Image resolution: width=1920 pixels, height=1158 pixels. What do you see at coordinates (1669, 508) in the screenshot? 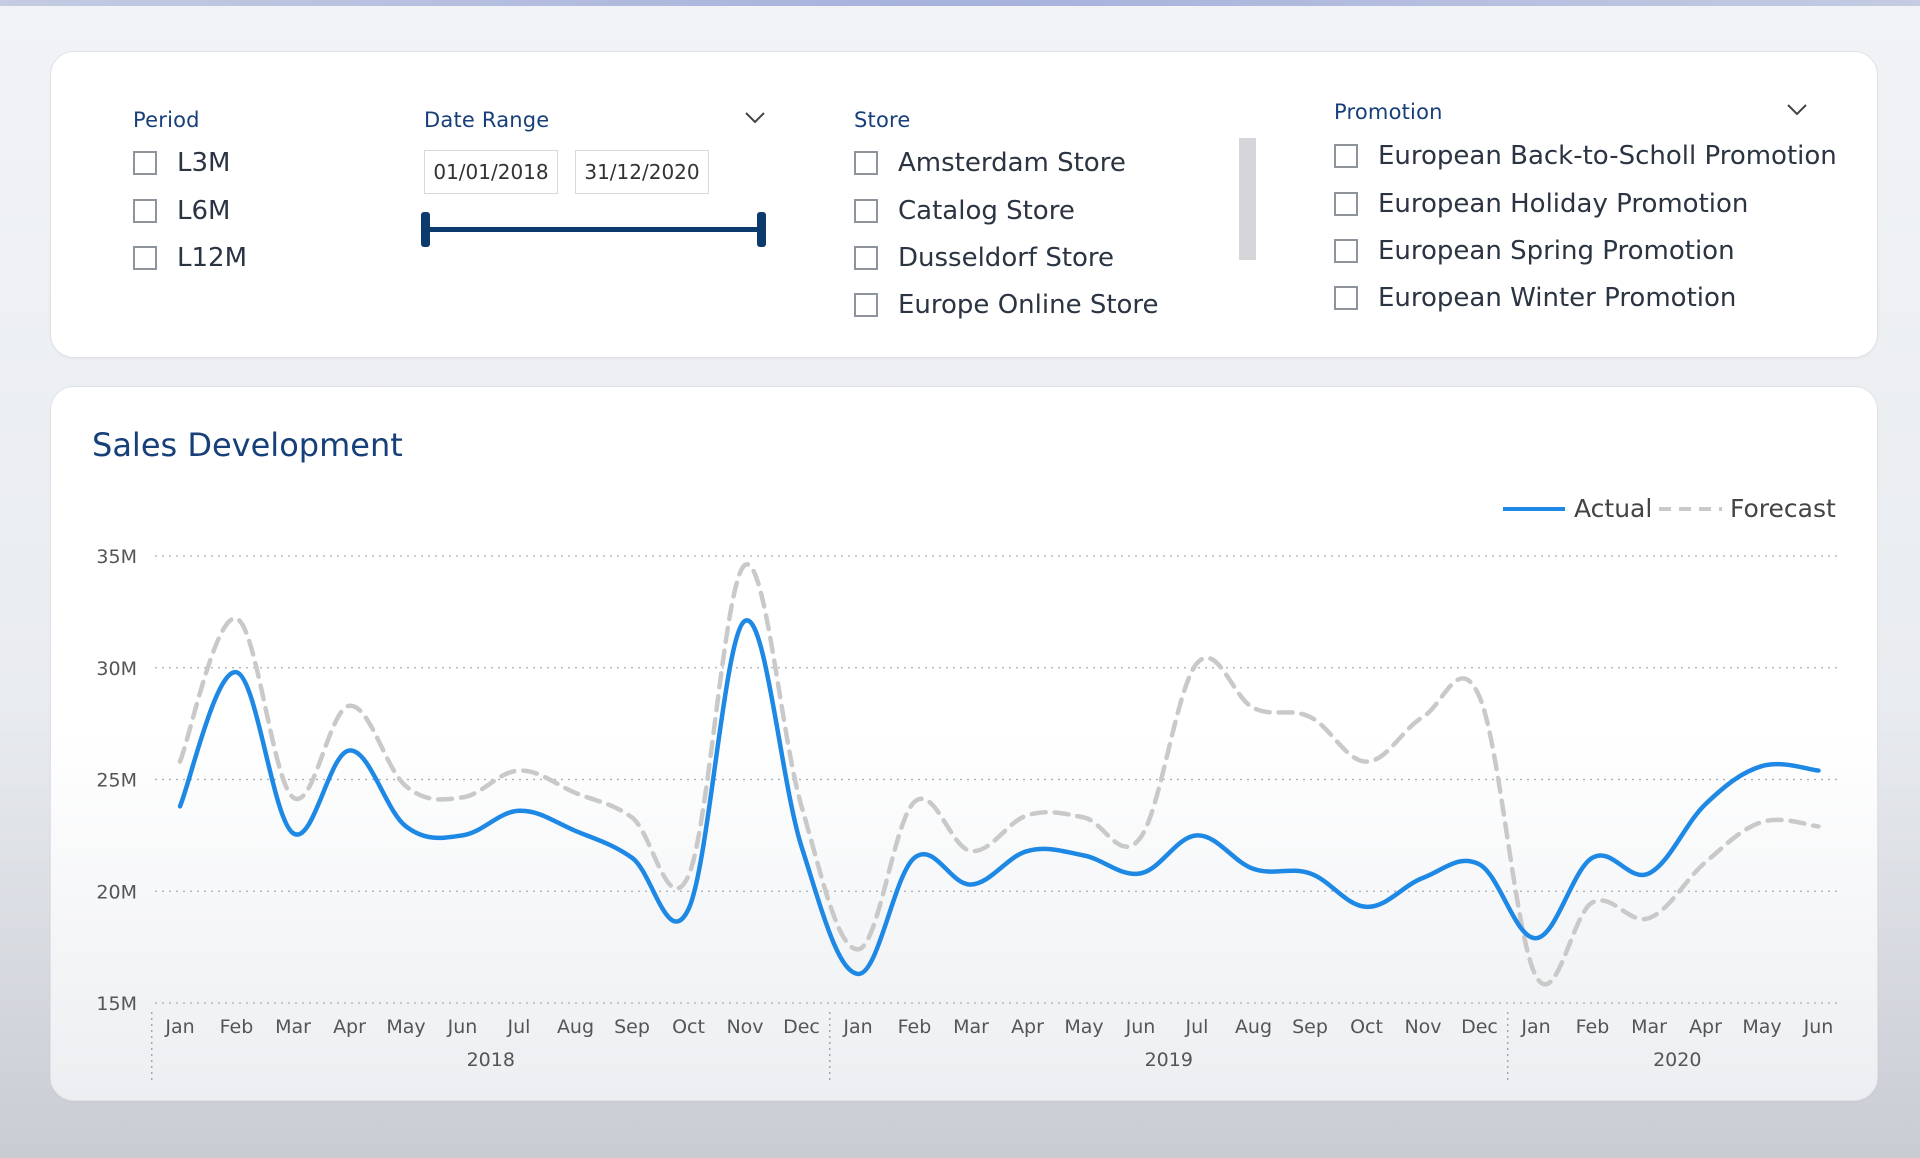
I see `chart-legend: Actual Forecast` at bounding box center [1669, 508].